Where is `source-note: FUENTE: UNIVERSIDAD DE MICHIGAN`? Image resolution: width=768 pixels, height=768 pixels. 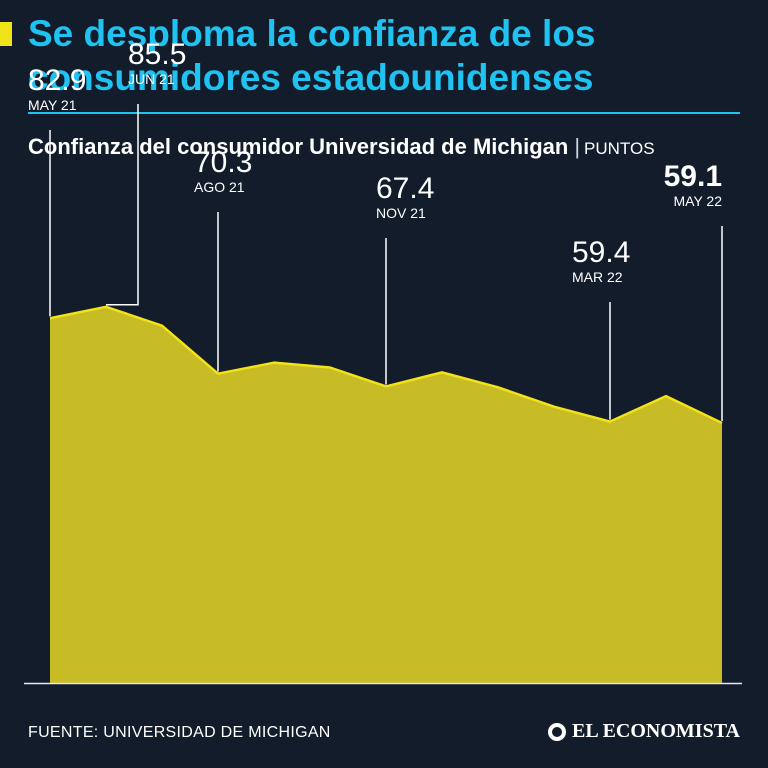 source-note: FUENTE: UNIVERSIDAD DE MICHIGAN is located at coordinates (179, 732).